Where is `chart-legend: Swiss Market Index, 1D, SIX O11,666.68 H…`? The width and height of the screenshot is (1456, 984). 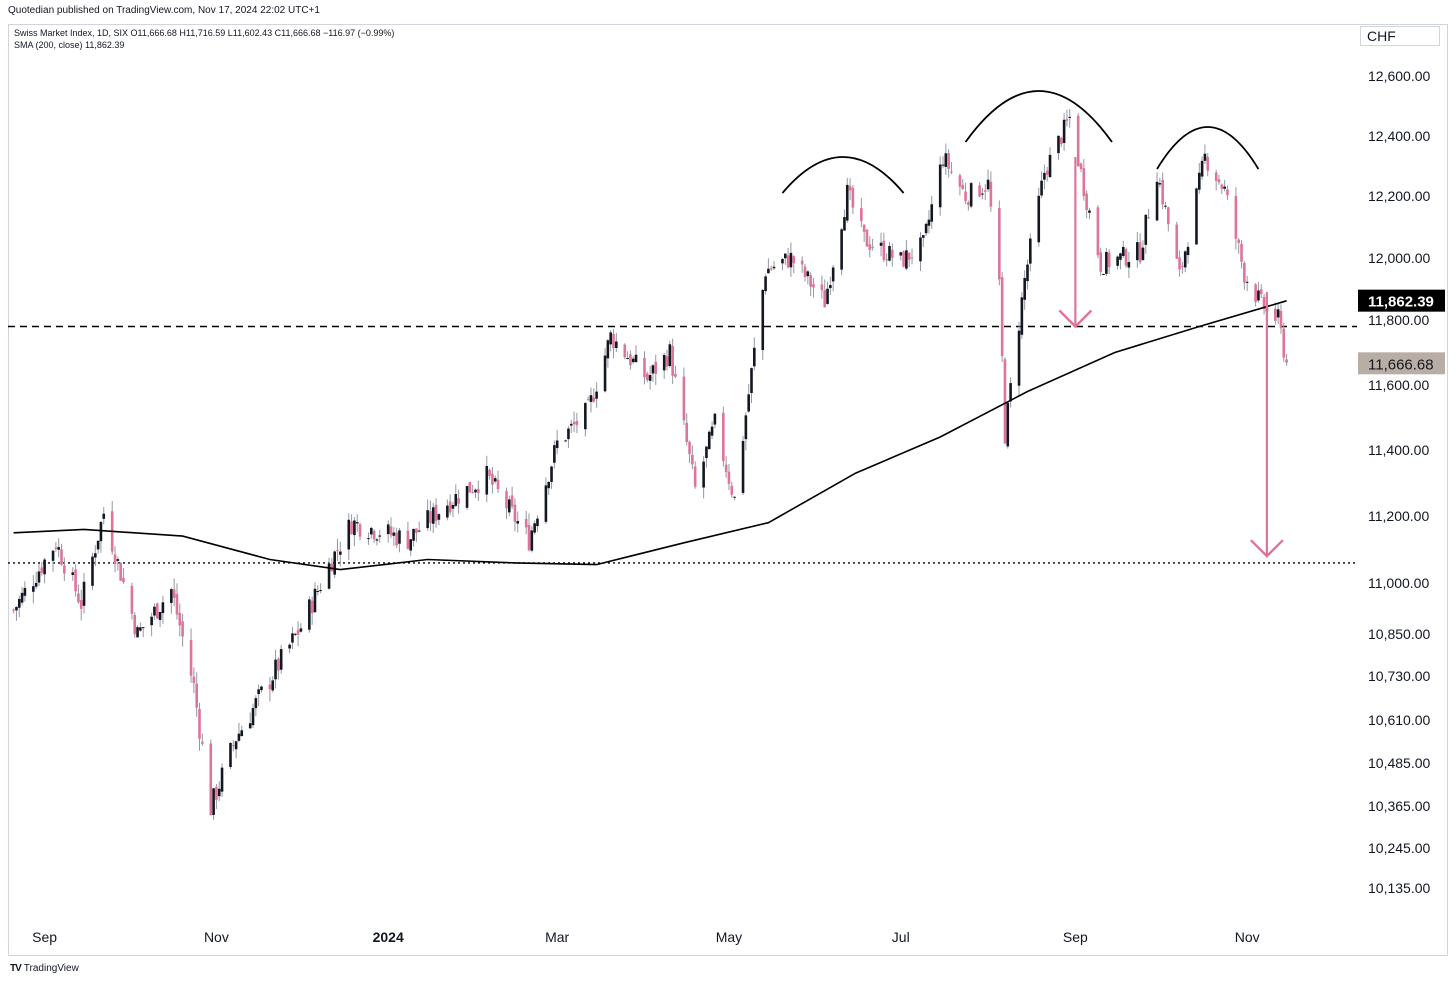
chart-legend: Swiss Market Index, 1D, SIX O11,666.68 H… is located at coordinates (204, 39).